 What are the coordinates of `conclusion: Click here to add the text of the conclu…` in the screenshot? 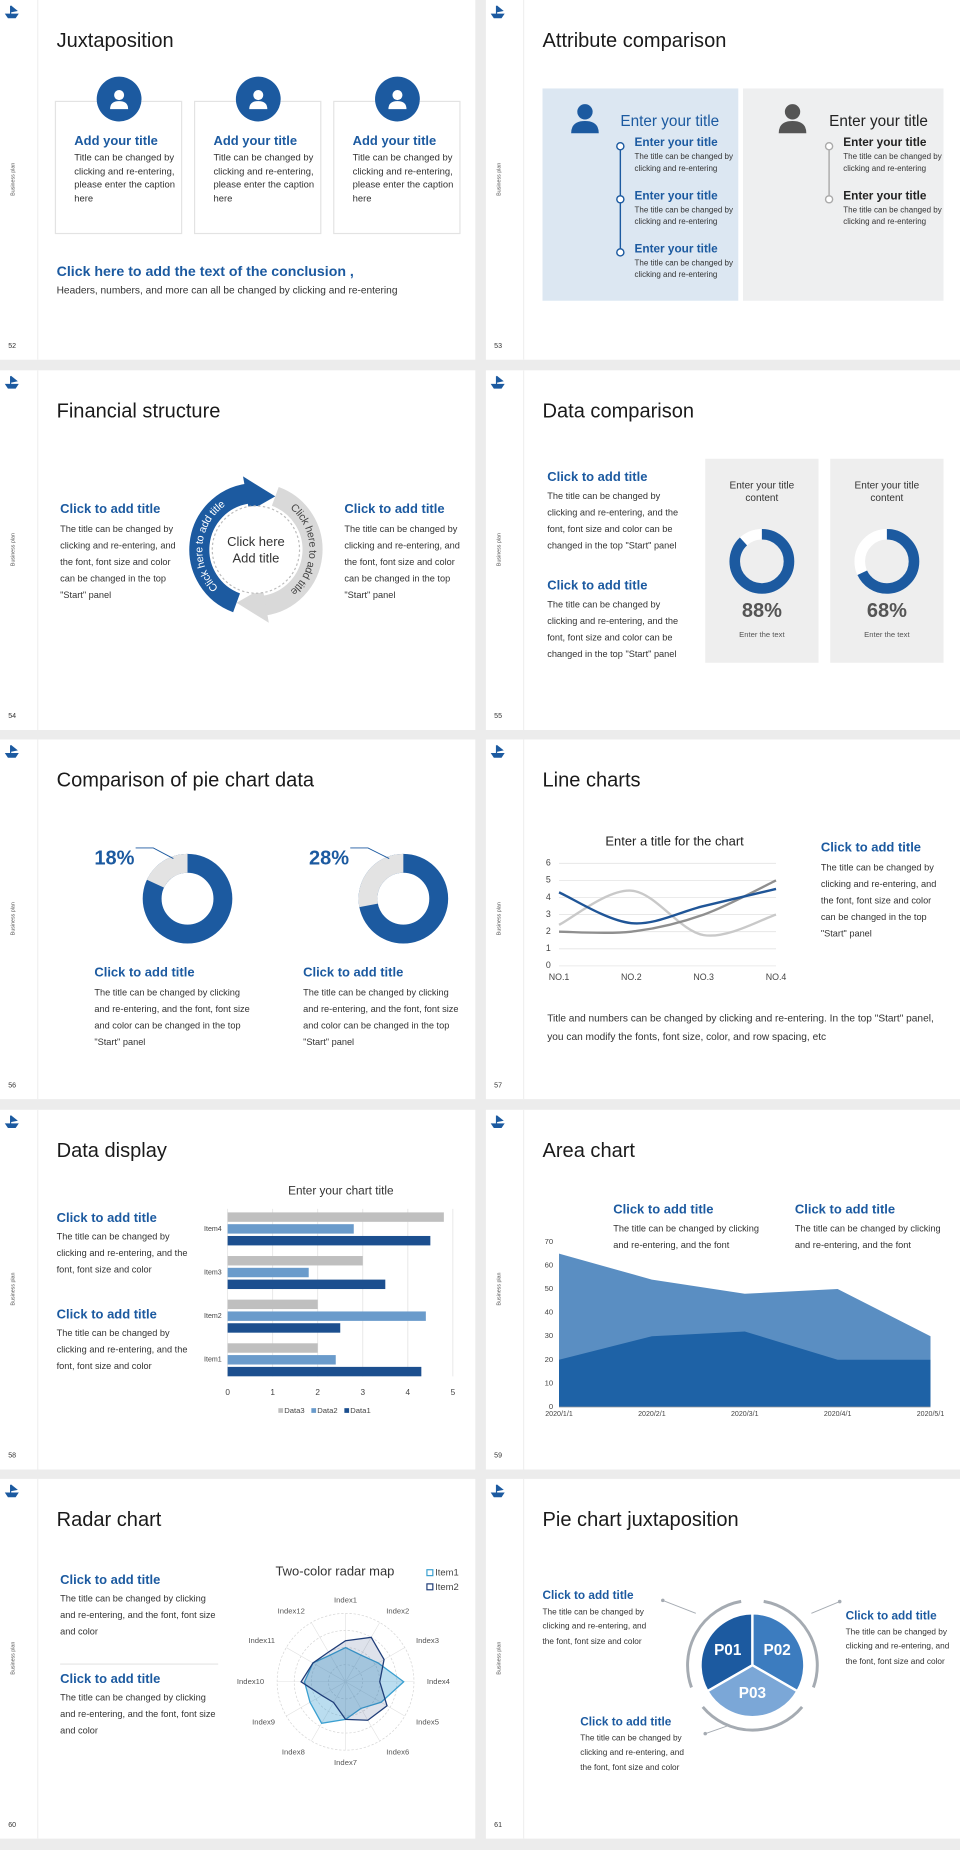 It's located at (205, 271).